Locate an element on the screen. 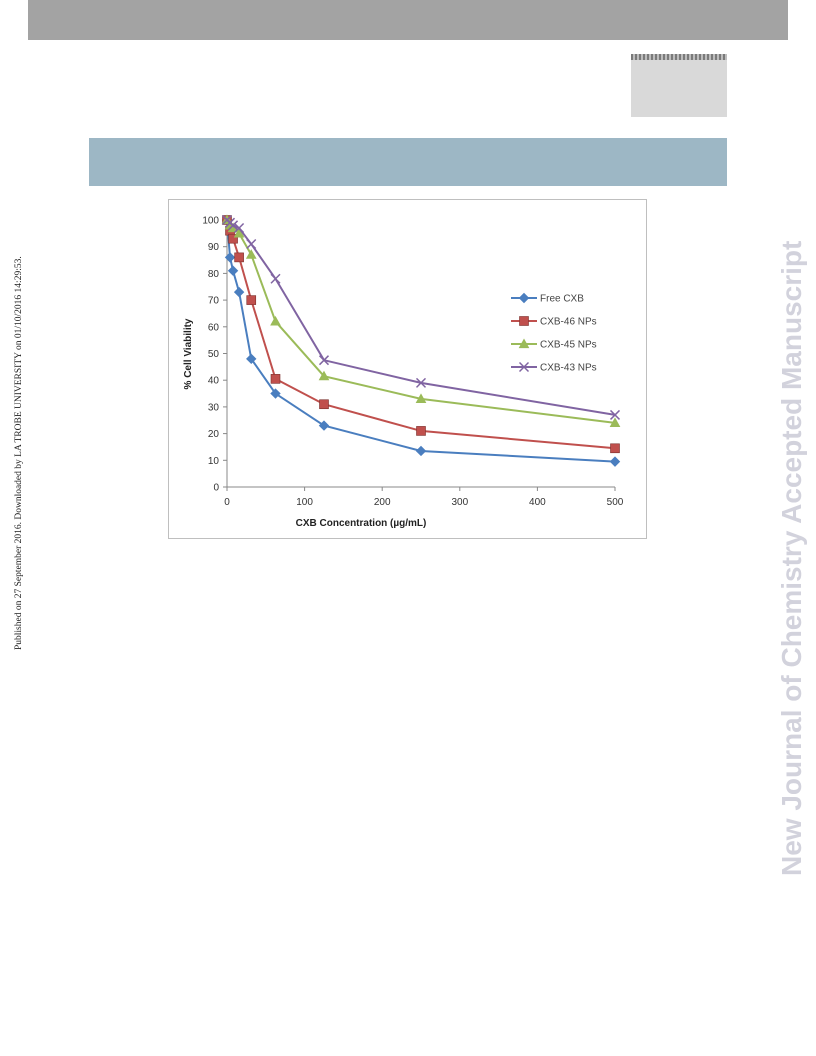 Image resolution: width=816 pixels, height=1056 pixels. x-tick-label: 400 is located at coordinates (537, 502).